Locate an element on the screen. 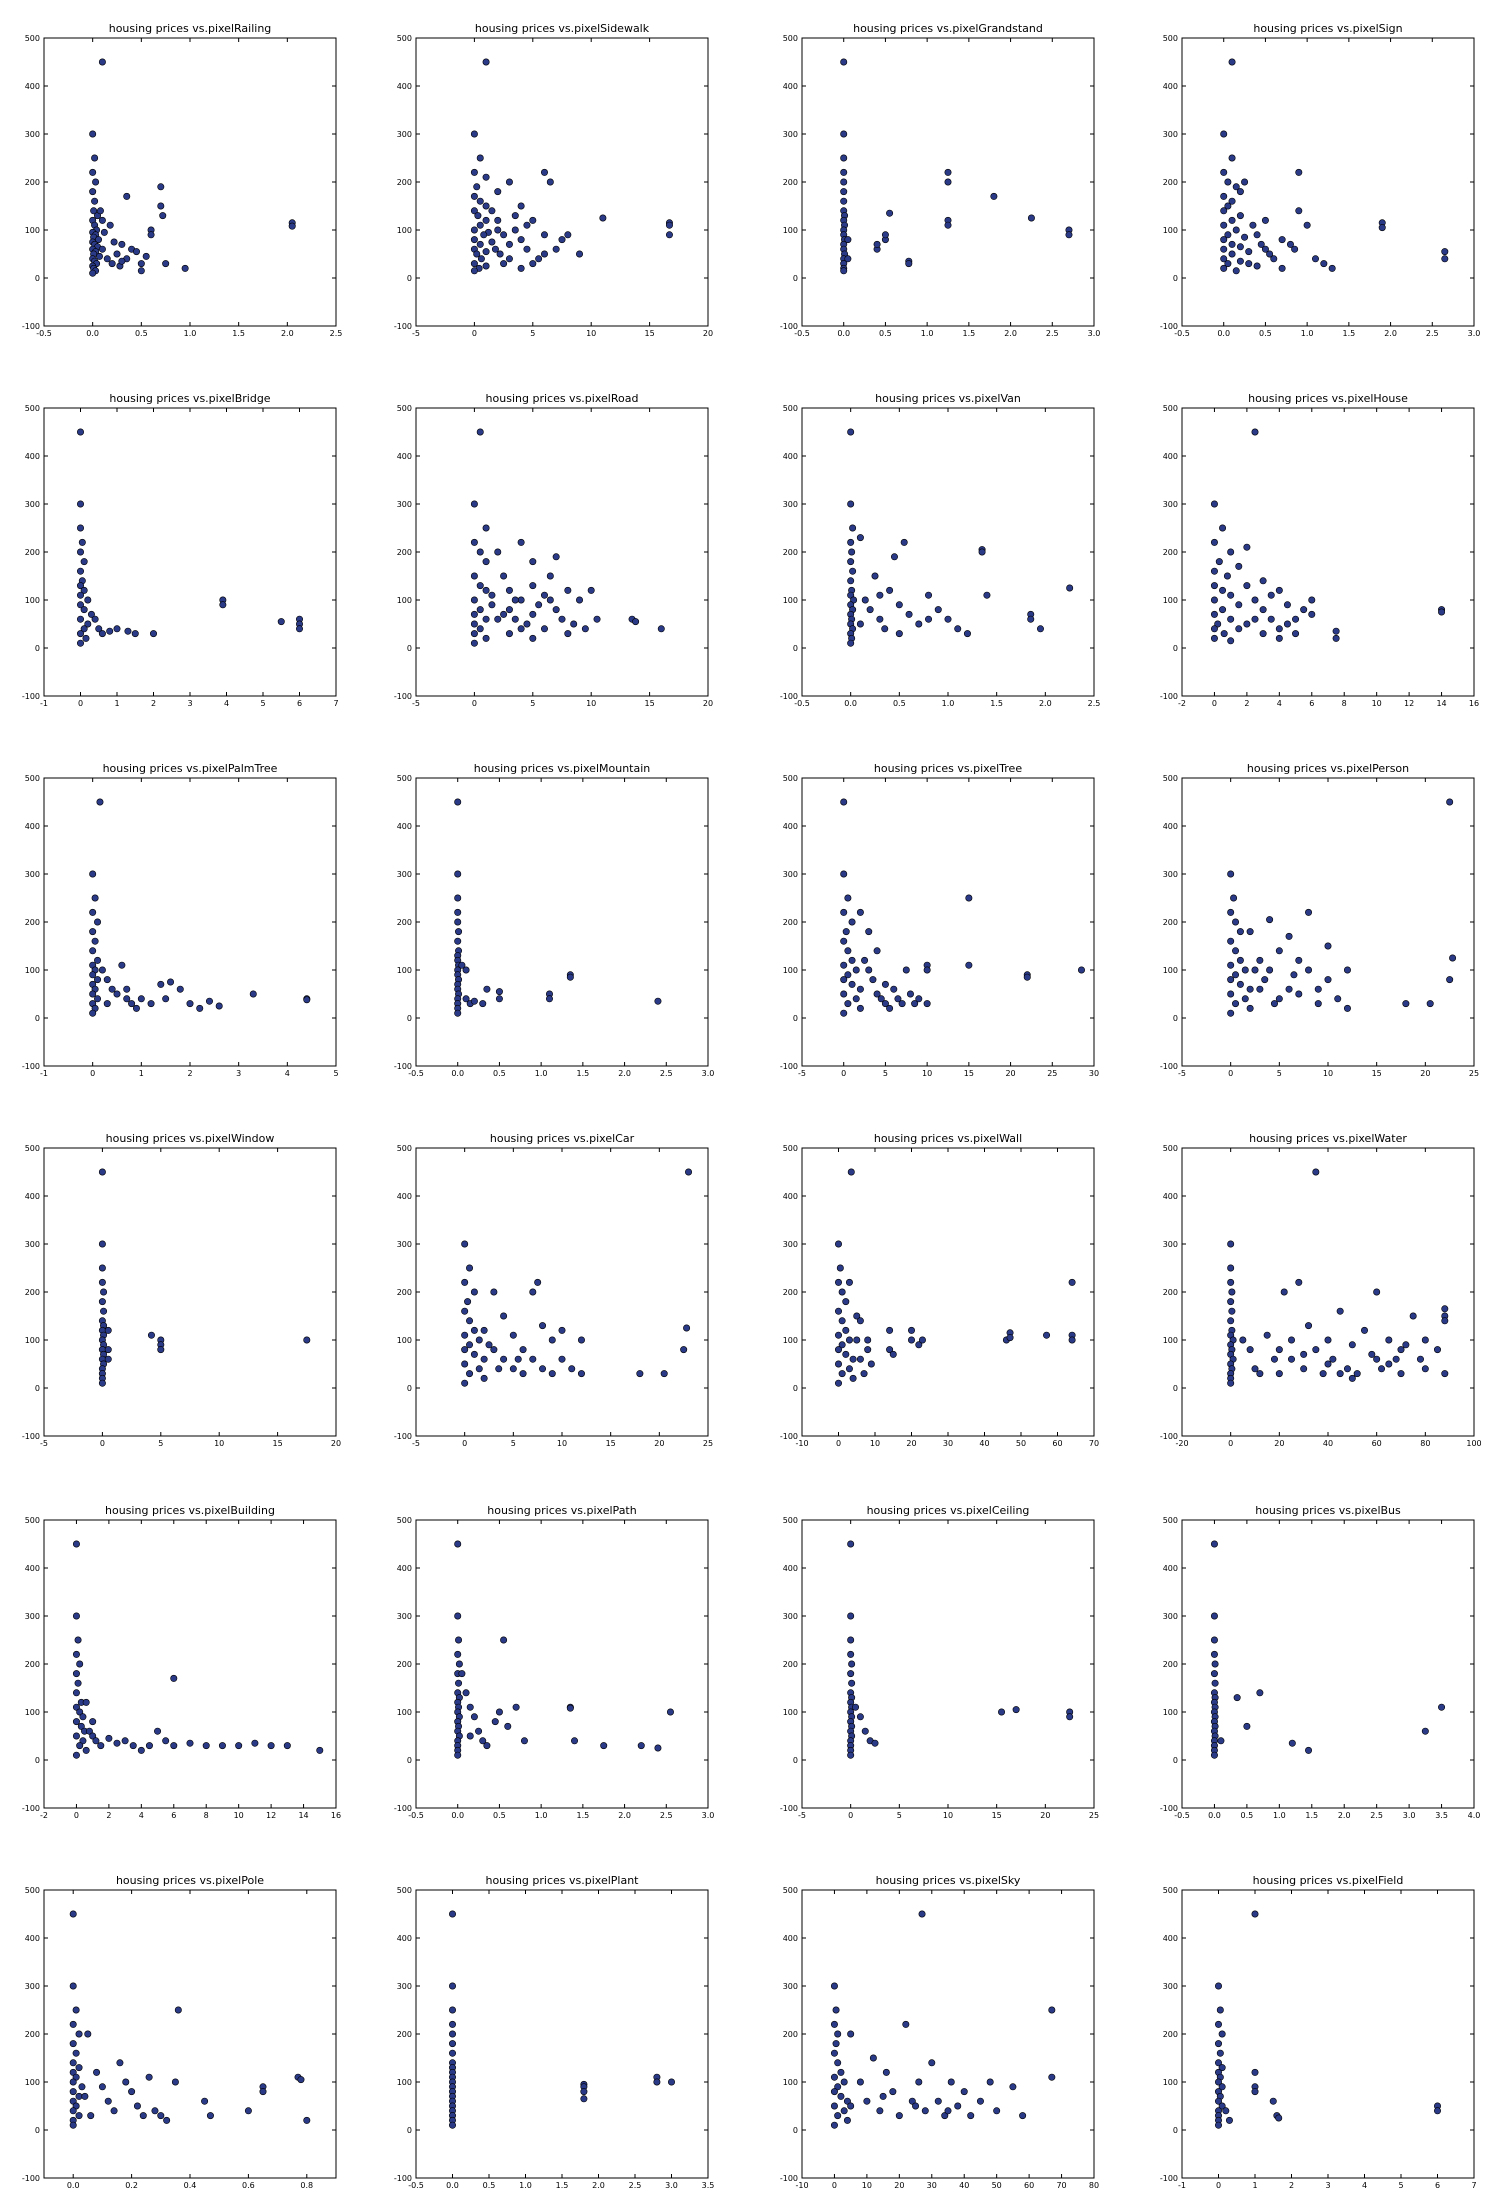 The width and height of the screenshot is (1500, 2196). y-tick-label: -100 is located at coordinates (403, 2178).